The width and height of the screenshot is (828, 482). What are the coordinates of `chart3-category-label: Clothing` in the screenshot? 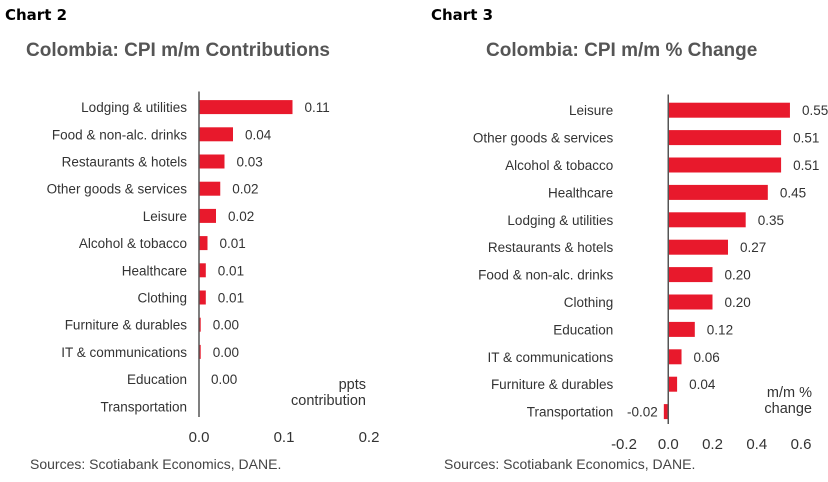 It's located at (589, 302).